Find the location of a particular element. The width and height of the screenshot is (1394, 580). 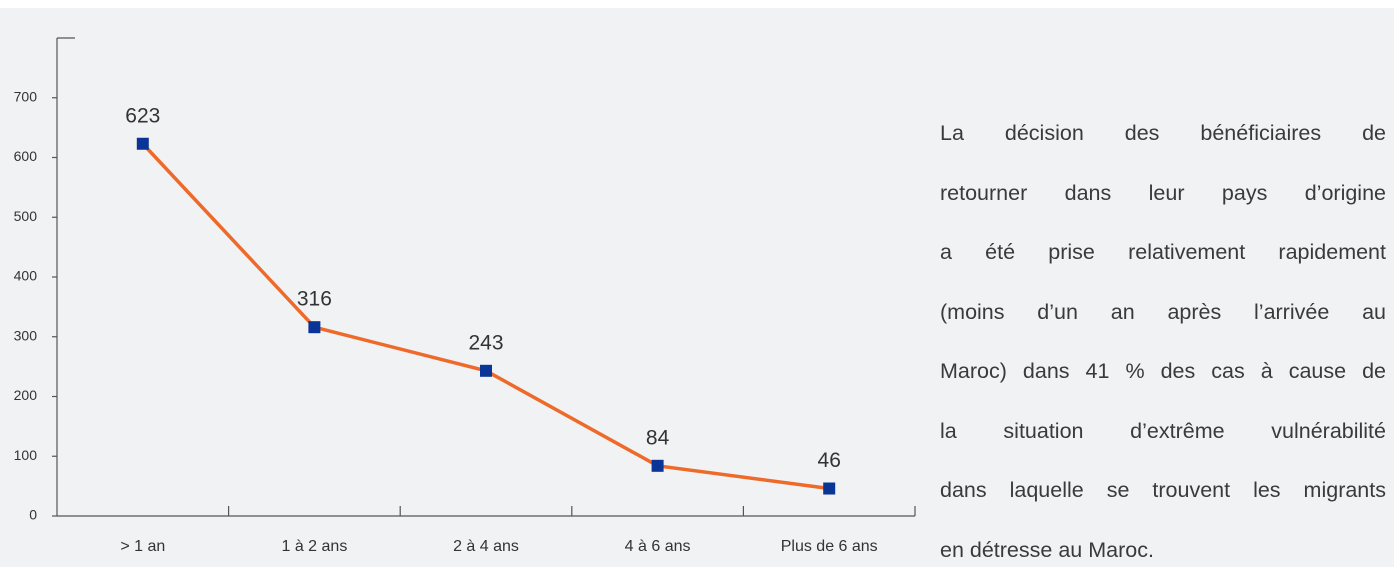

x-tick-label: > 1 an is located at coordinates (142, 546).